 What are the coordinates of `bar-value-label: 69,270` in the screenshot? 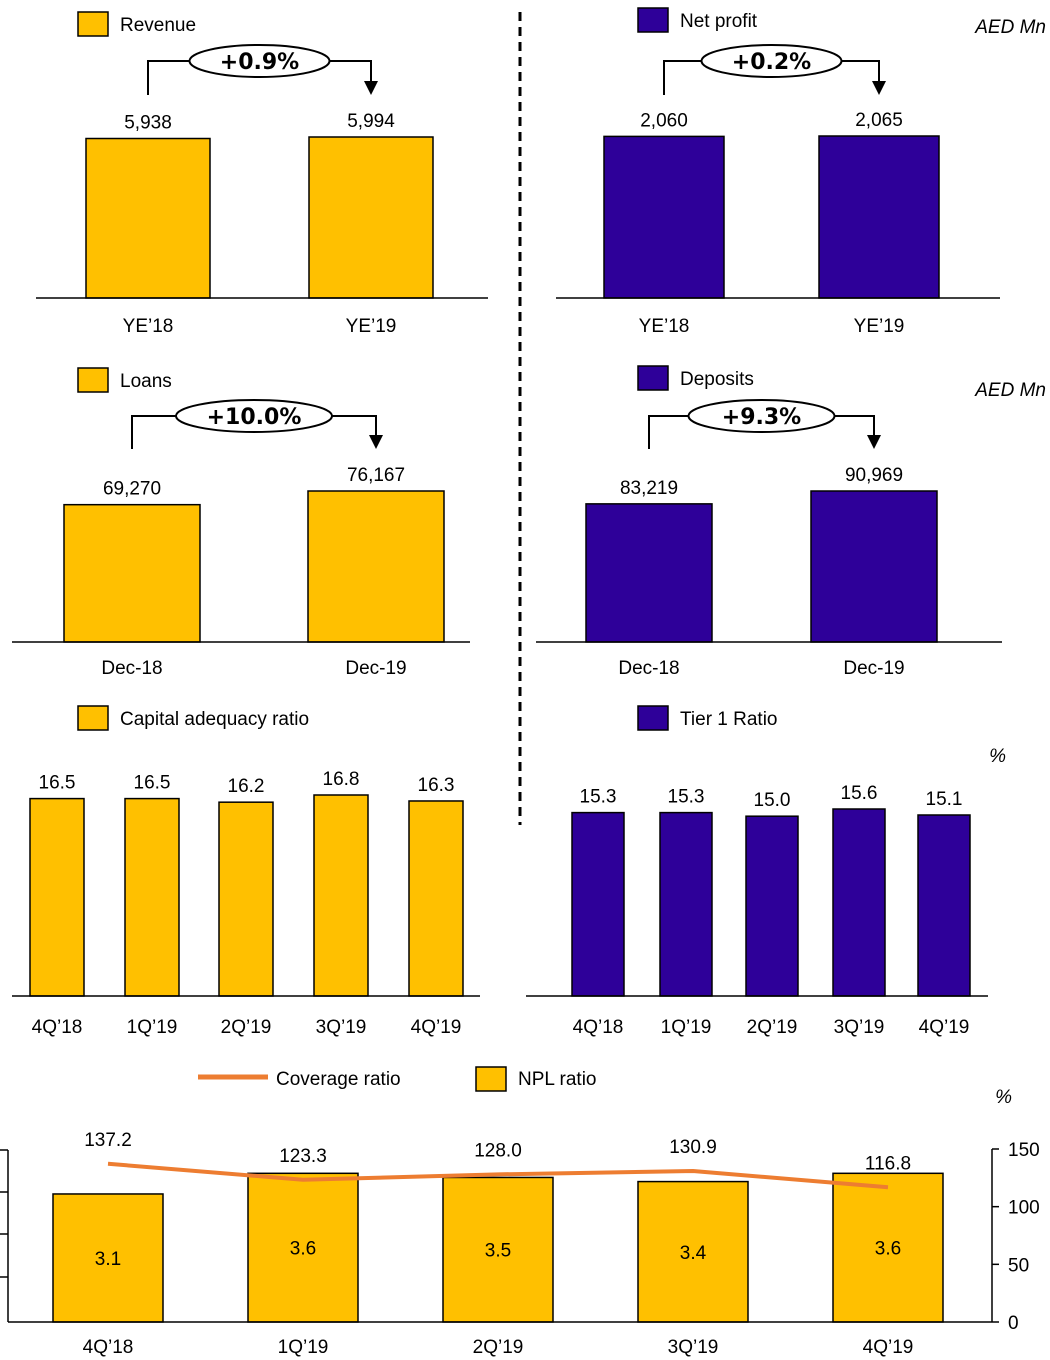 It's located at (132, 489).